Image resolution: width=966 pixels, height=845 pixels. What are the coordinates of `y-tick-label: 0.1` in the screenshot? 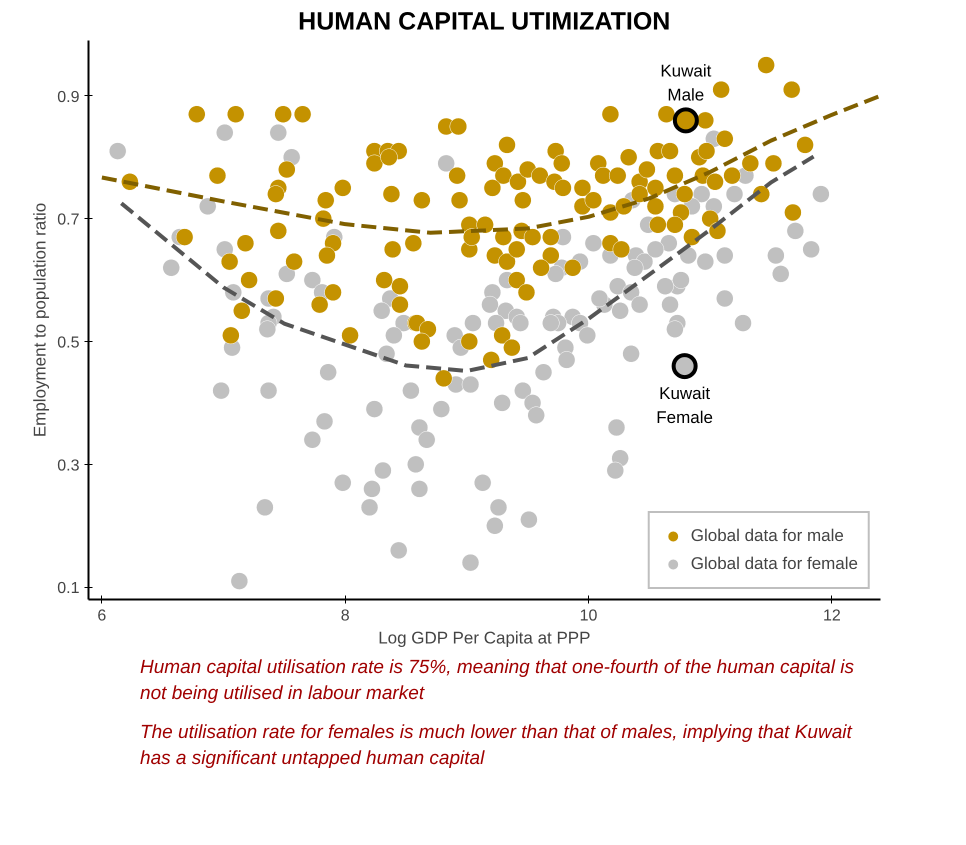 It's located at (68, 589).